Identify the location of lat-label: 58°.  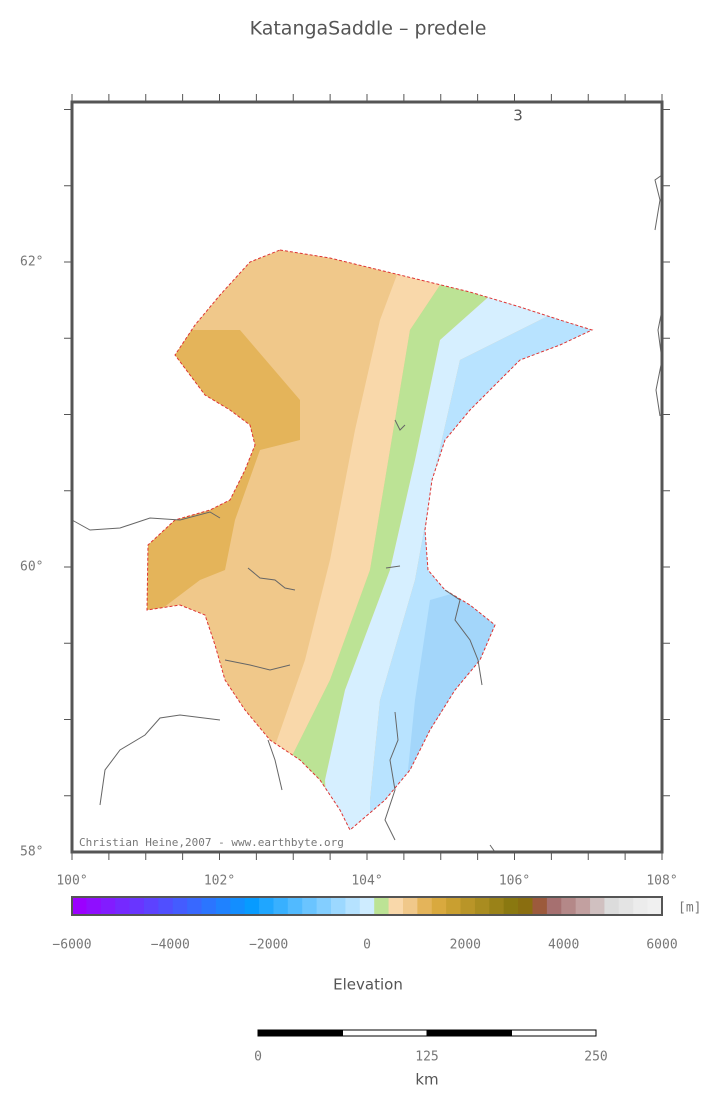
(31, 852).